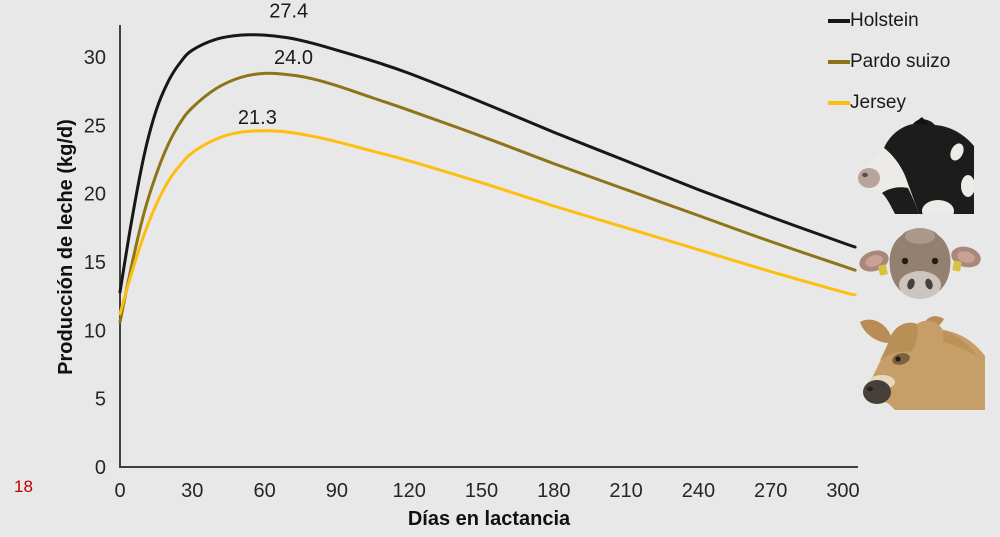  I want to click on y-tick-label-30: 30, so click(95, 58).